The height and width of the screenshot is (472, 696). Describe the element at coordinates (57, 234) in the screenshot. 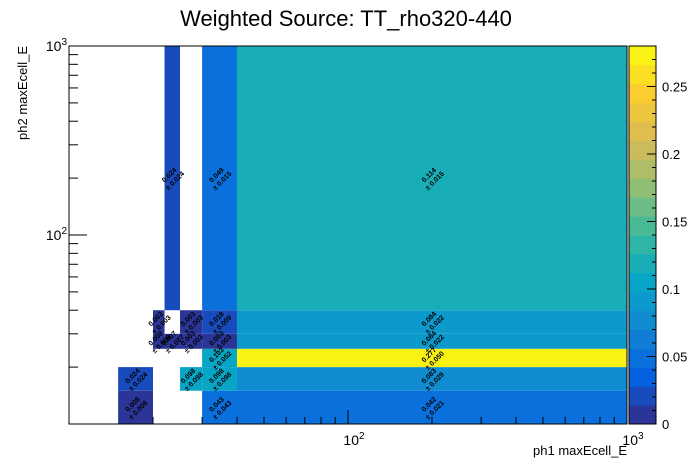

I see `y-tick-label: 102` at that location.